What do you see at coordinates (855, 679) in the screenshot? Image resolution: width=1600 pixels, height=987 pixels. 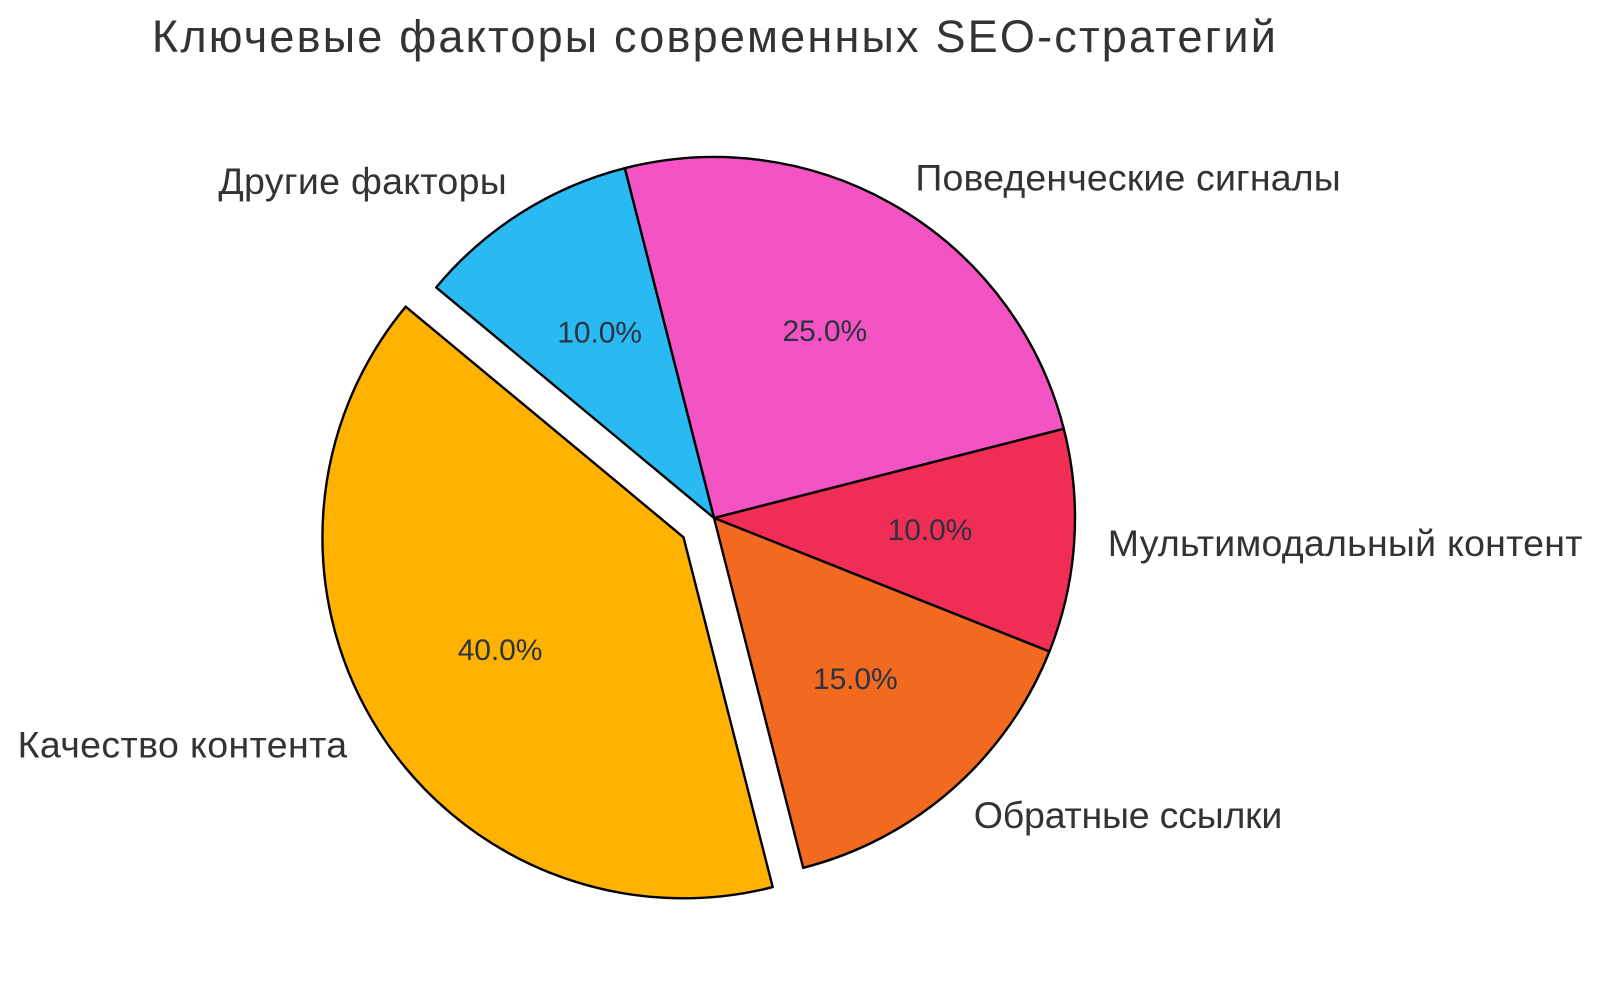 I see `svg-text: 15.0%` at bounding box center [855, 679].